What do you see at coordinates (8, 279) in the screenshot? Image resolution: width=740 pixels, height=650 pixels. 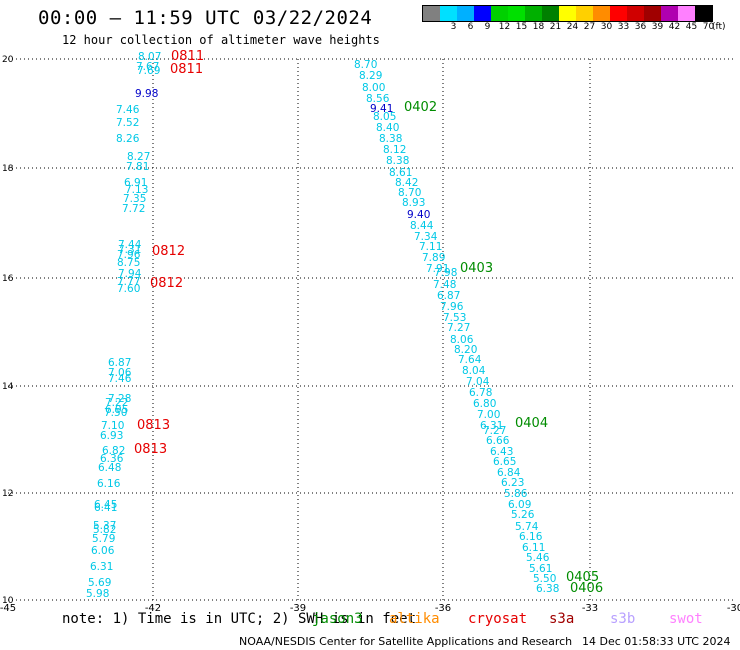 I see `y-tick-label: 16` at bounding box center [8, 279].